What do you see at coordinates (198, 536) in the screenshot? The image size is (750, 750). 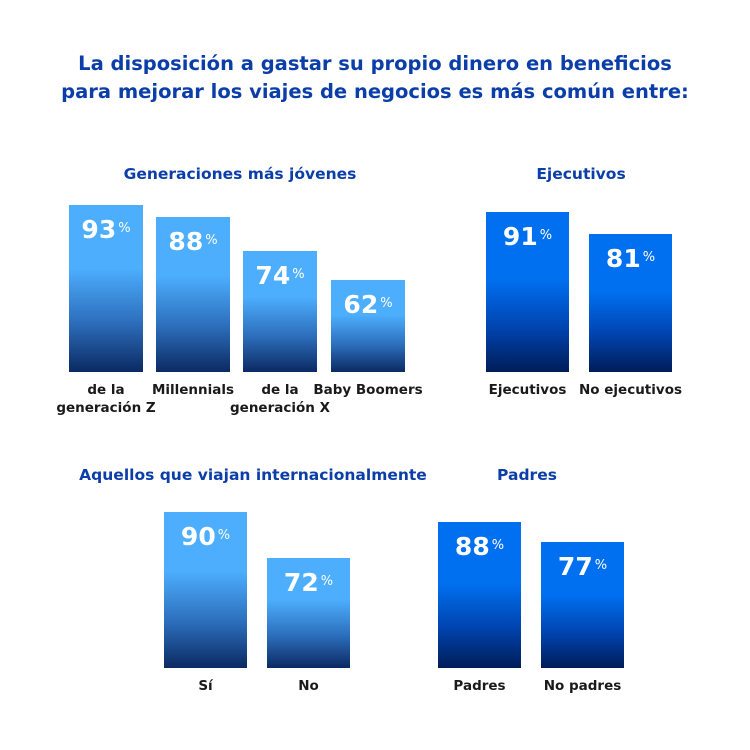 I see `data-value: 90` at bounding box center [198, 536].